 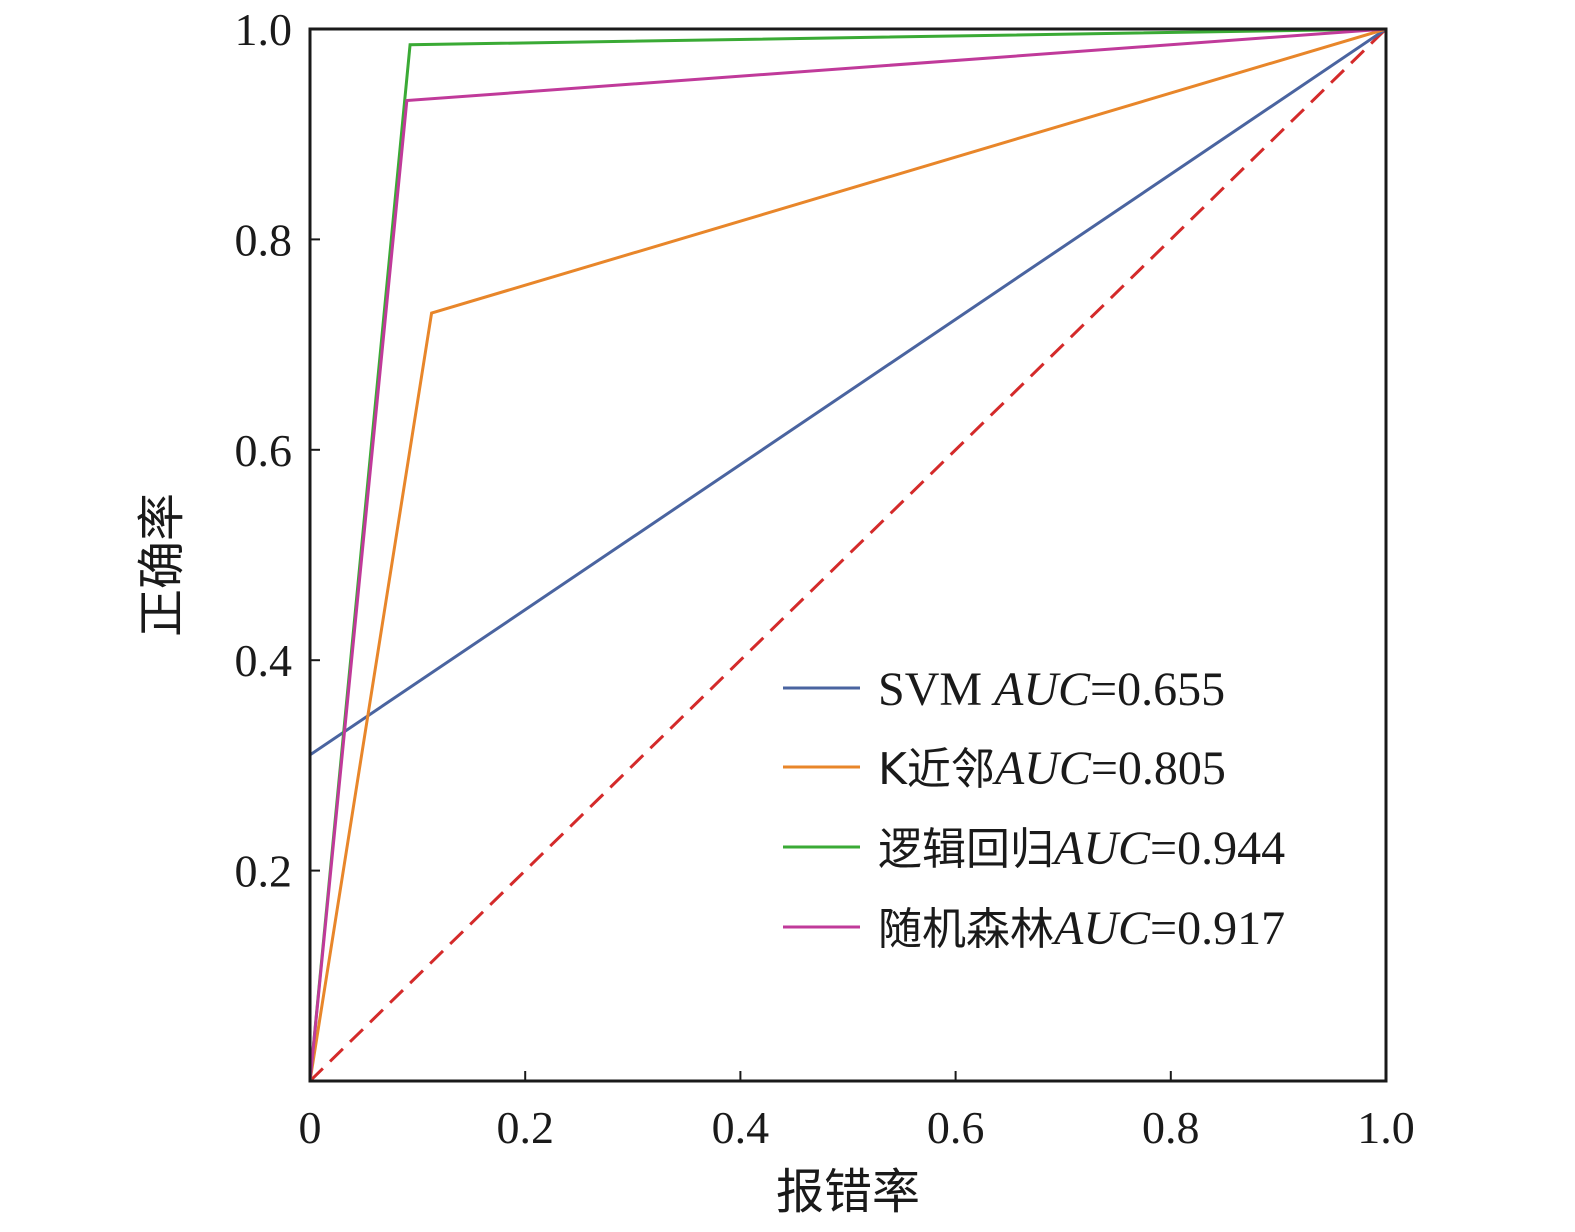 I want to click on y-tick-label: 0.6, so click(x=264, y=450).